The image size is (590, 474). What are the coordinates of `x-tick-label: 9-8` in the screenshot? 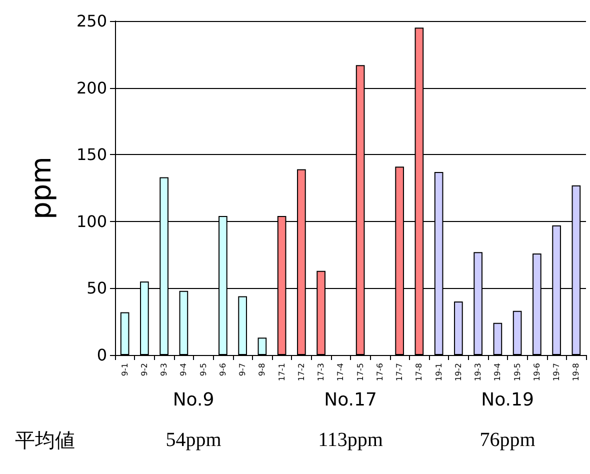 It's located at (262, 369).